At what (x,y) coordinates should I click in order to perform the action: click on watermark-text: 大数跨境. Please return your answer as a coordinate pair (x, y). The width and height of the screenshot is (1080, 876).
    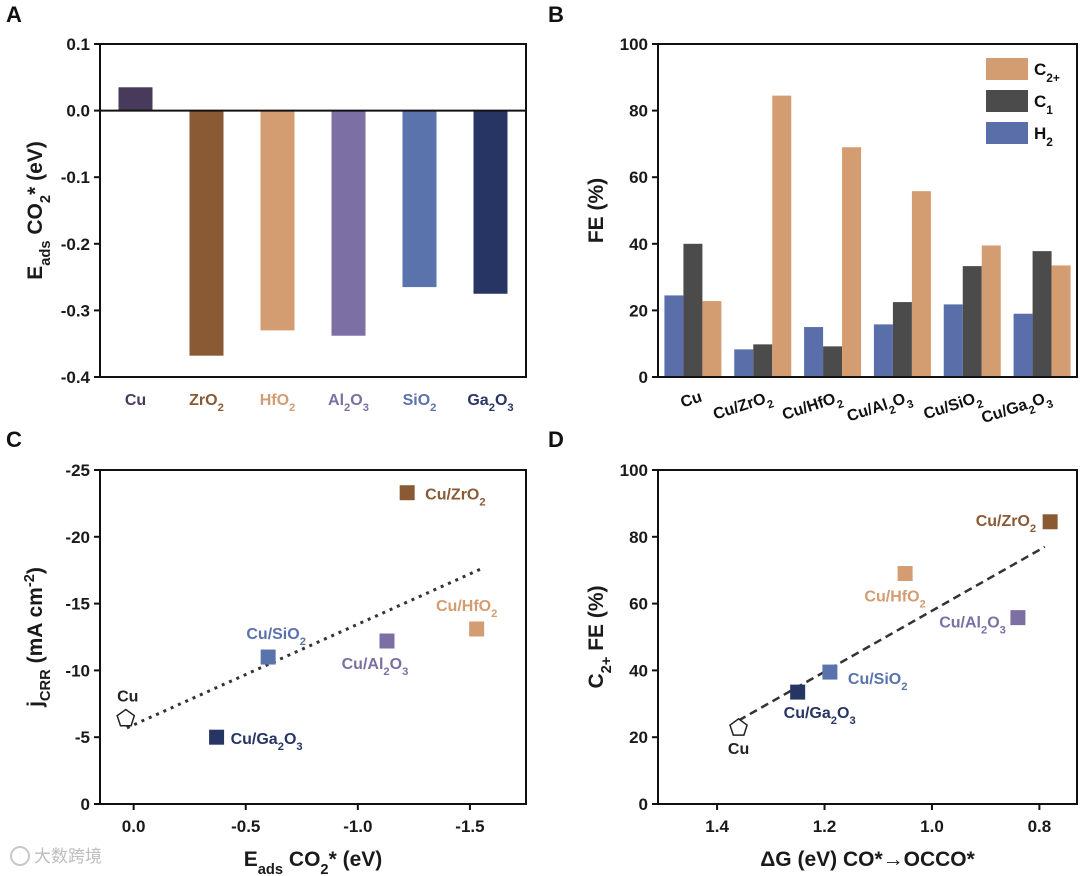
    Looking at the image, I should click on (68, 856).